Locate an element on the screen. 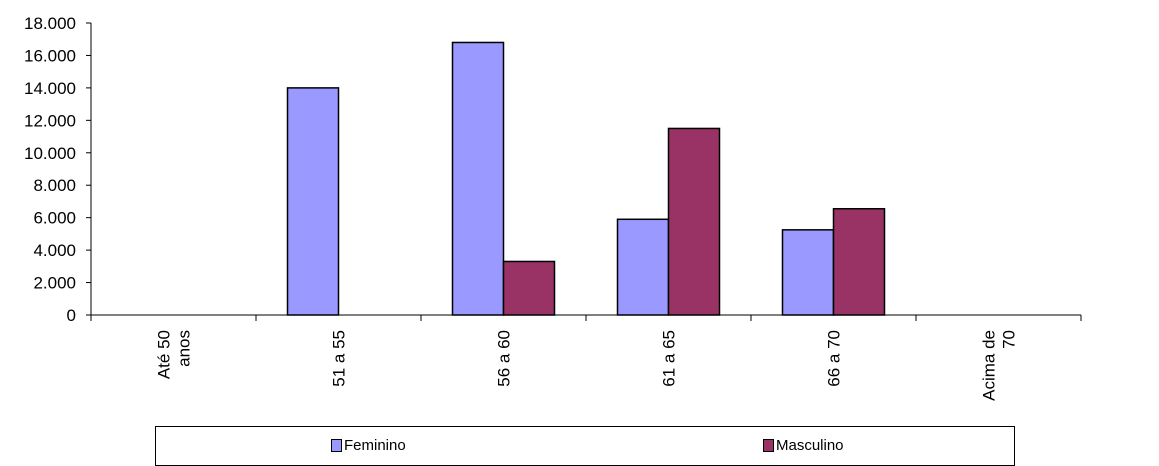  x-category-label-line: Até 50 is located at coordinates (164, 354).